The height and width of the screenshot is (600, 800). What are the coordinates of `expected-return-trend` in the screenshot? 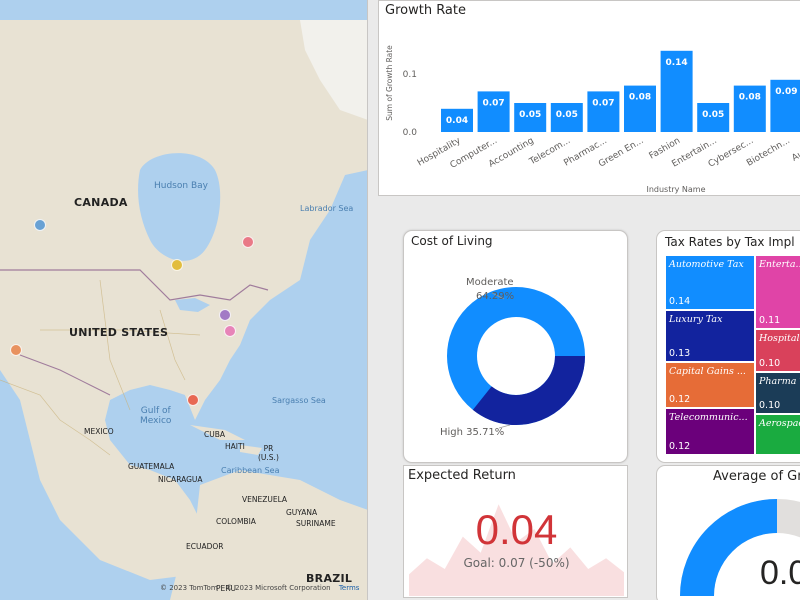 It's located at (516, 550).